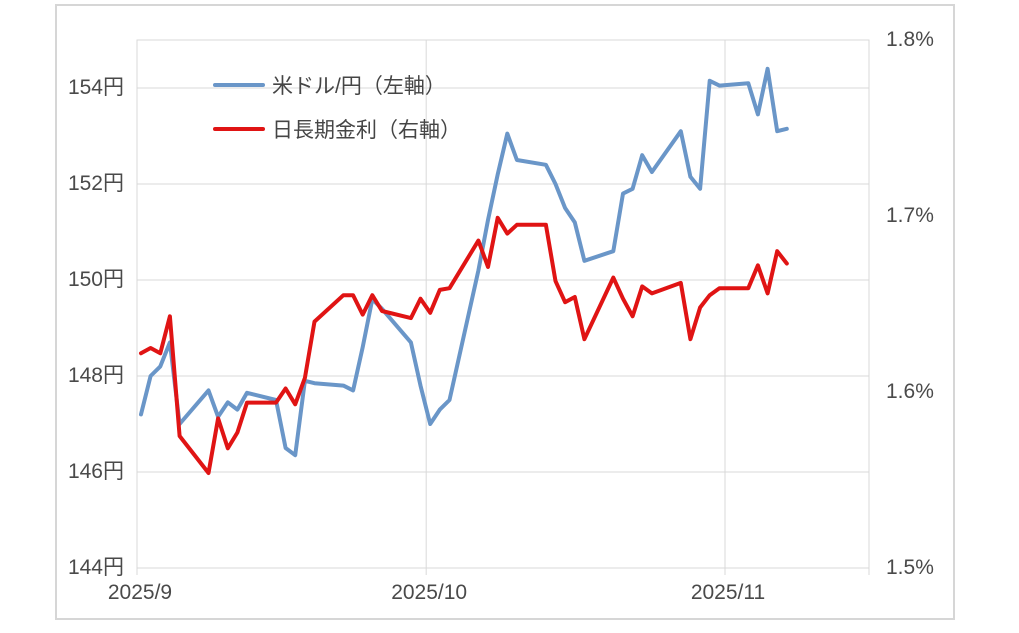  Describe the element at coordinates (239, 85) in the screenshot. I see `usdjpy-line-swatch` at that location.